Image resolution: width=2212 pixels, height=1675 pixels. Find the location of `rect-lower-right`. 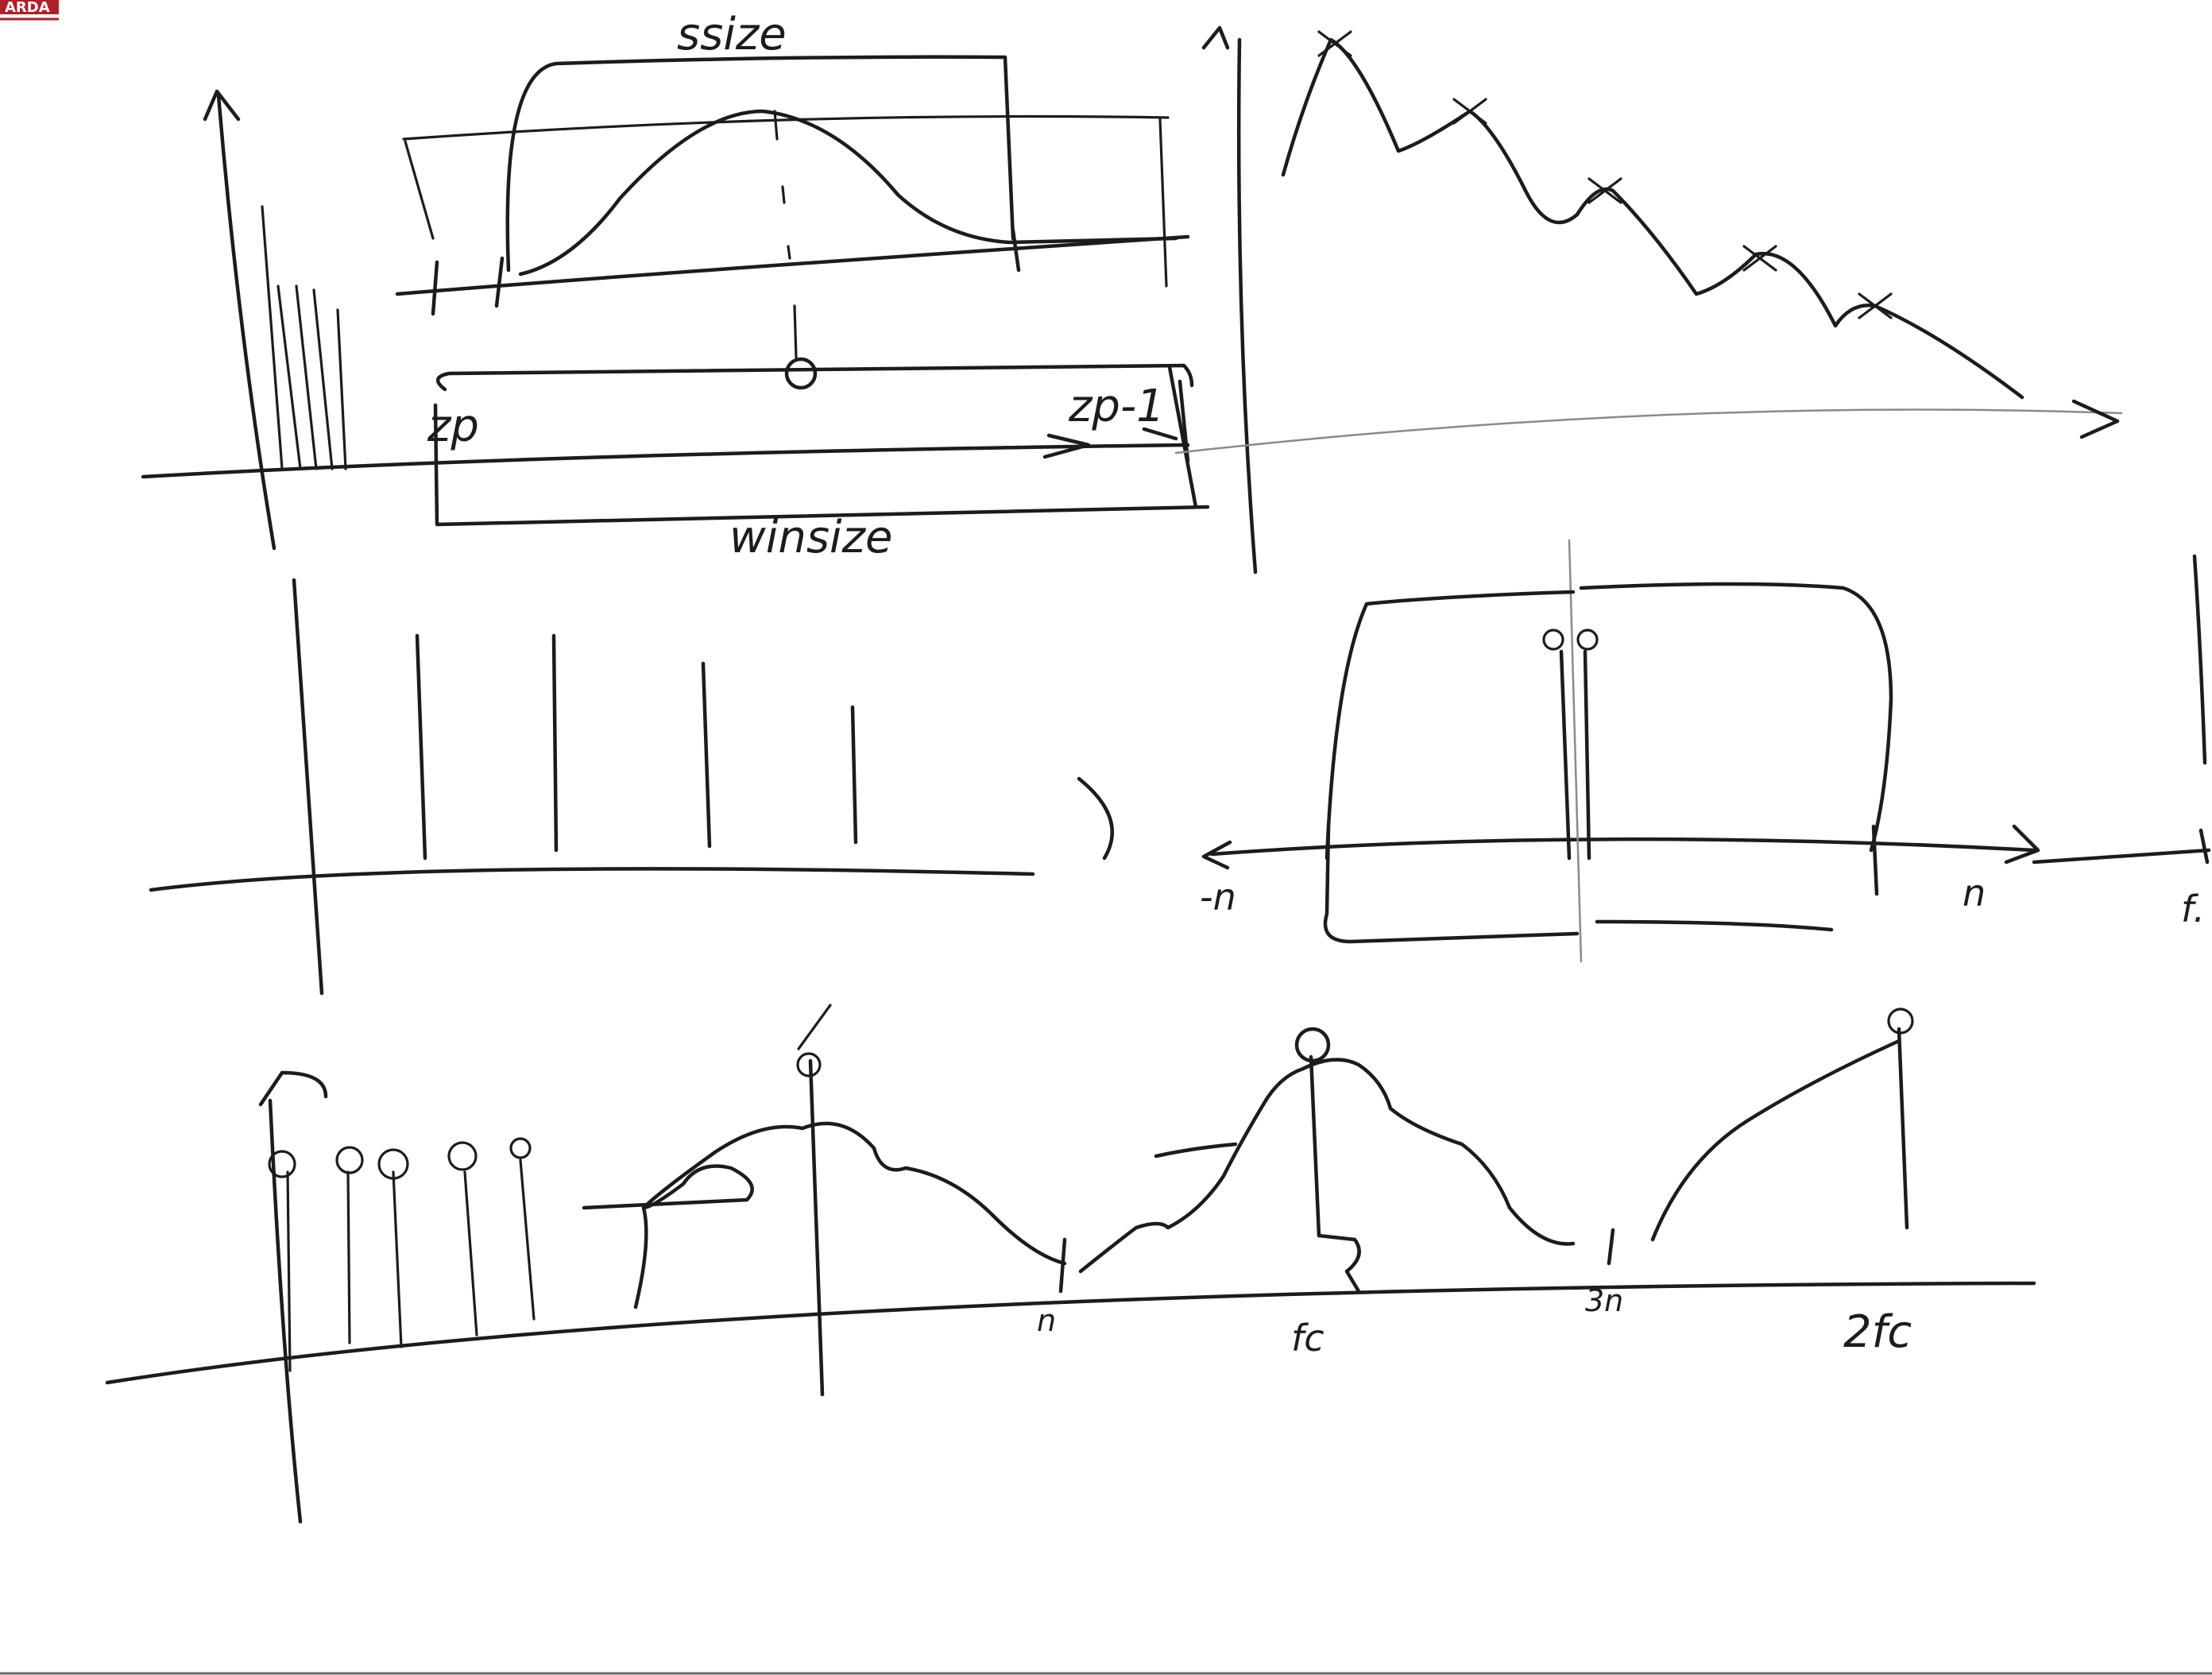

rect-lower-right is located at coordinates (1714, 925).